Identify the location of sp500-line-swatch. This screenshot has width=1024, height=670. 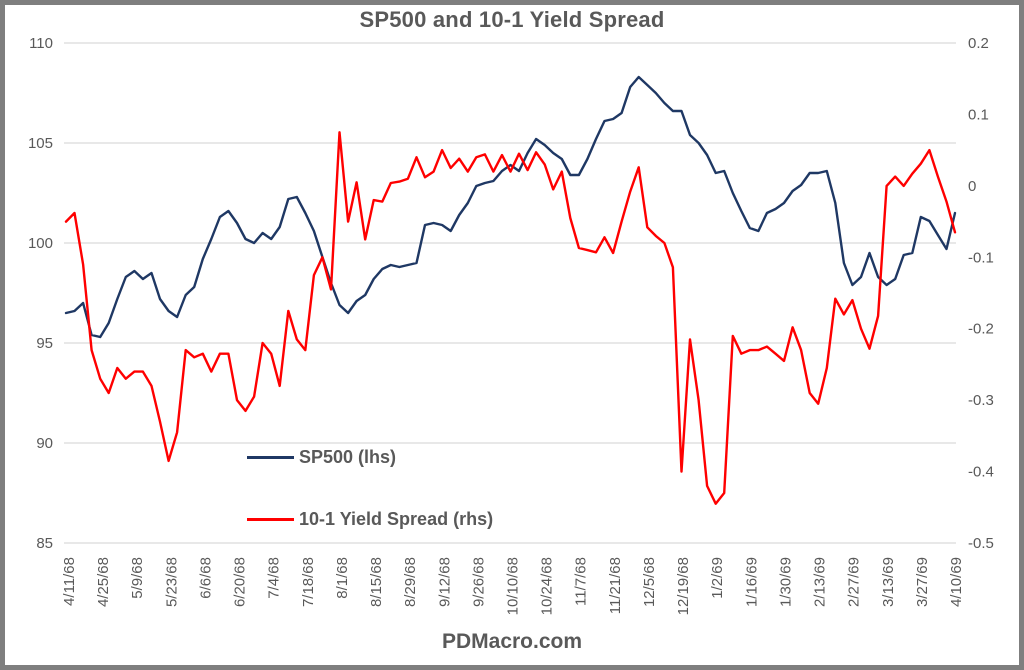
(270, 457).